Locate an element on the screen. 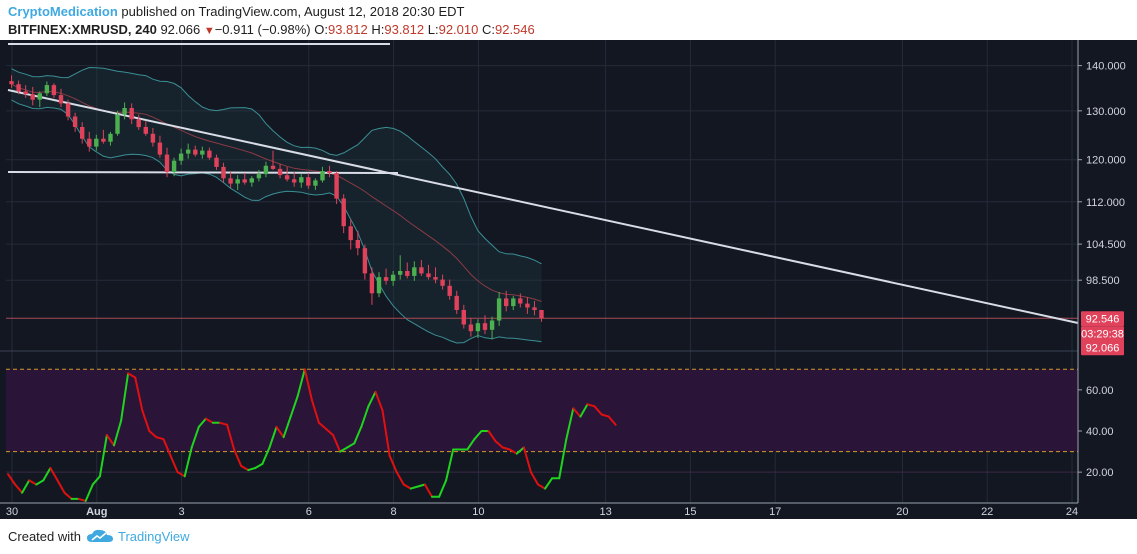 The height and width of the screenshot is (554, 1137). footer: Created with TradingView is located at coordinates (568, 536).